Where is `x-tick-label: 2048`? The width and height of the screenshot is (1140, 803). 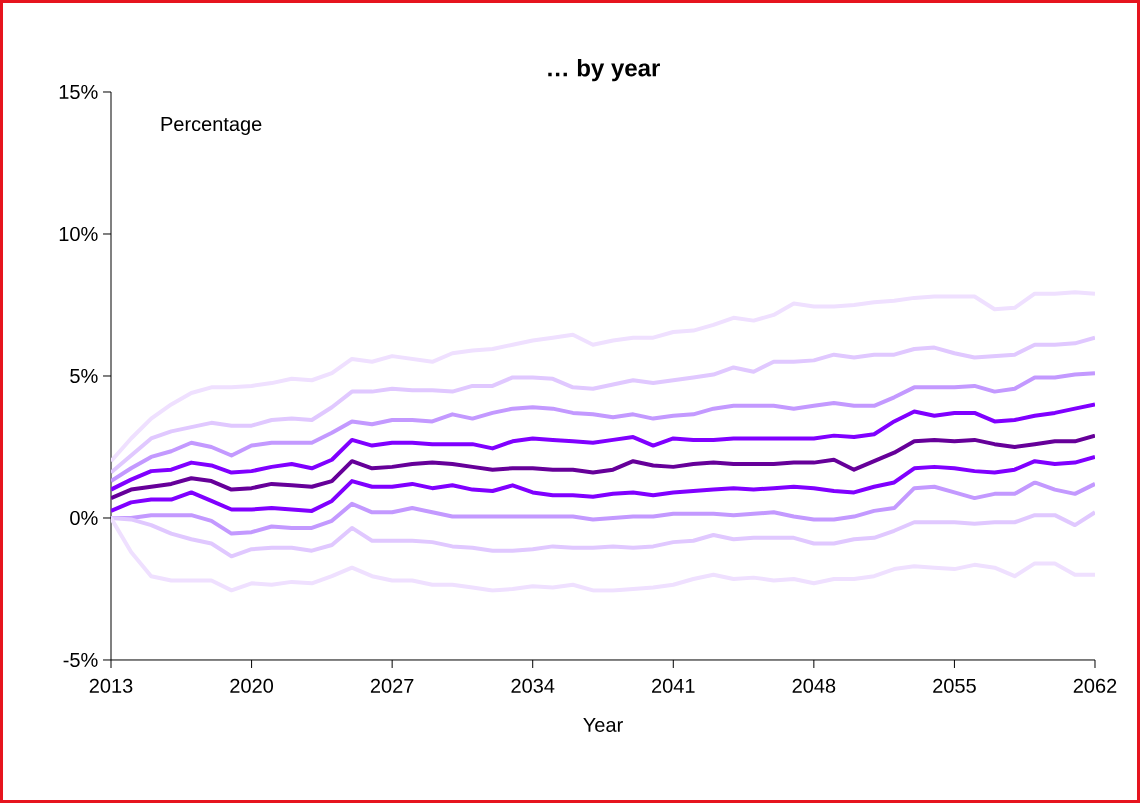 x-tick-label: 2048 is located at coordinates (814, 685).